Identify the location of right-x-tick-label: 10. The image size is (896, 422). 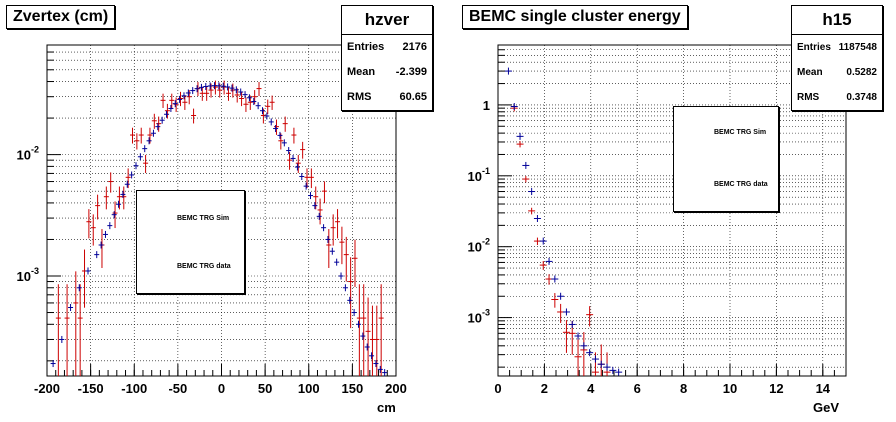
(730, 388).